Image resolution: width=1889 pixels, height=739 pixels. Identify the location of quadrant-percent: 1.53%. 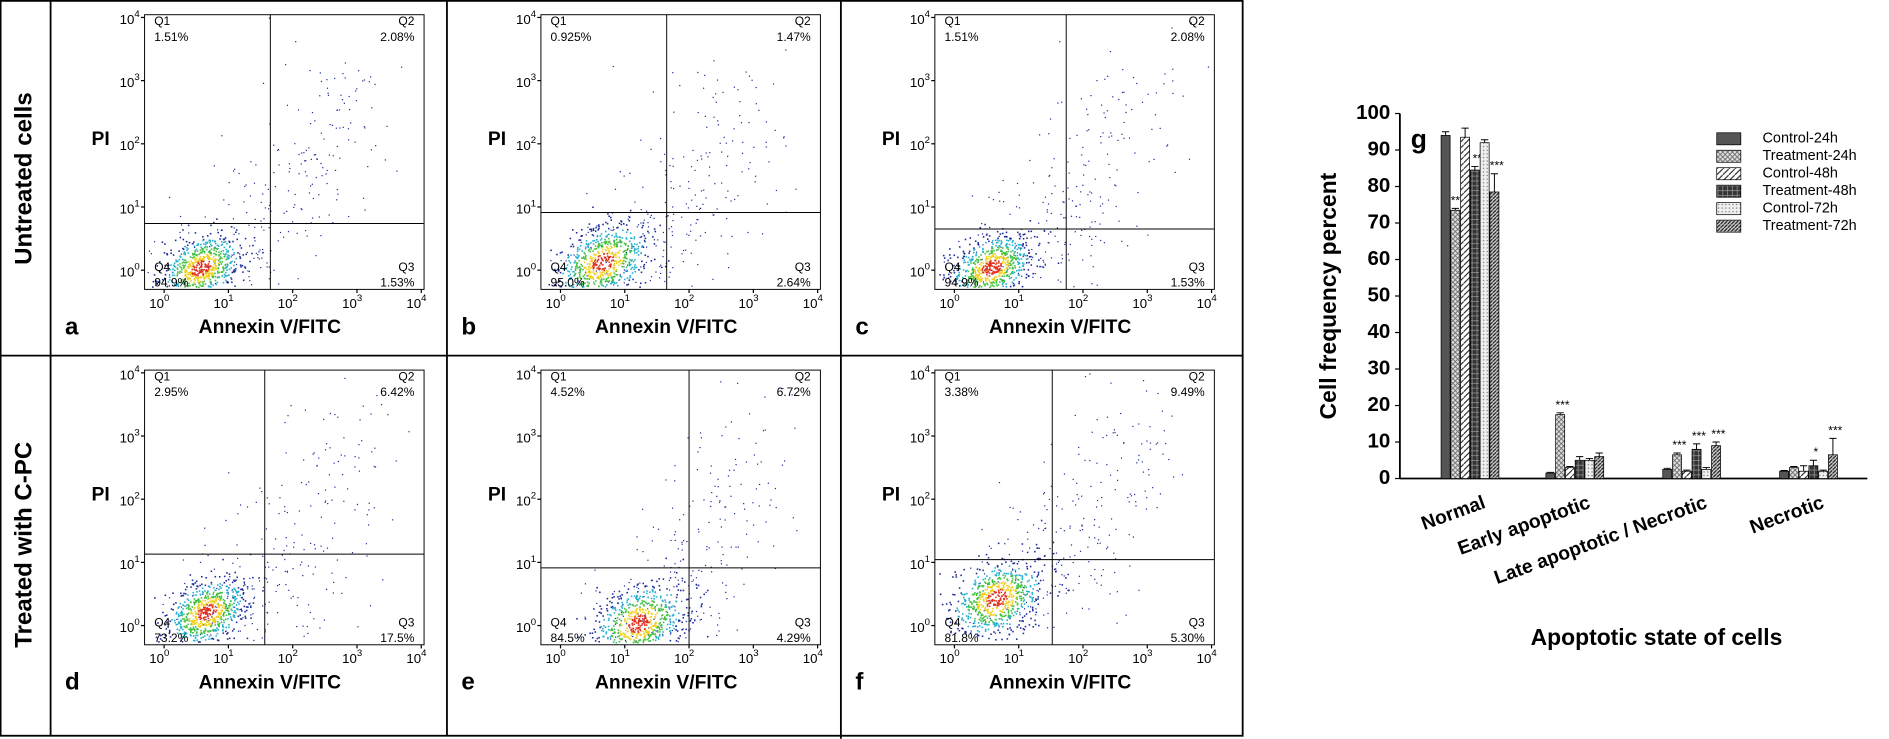
(1188, 283).